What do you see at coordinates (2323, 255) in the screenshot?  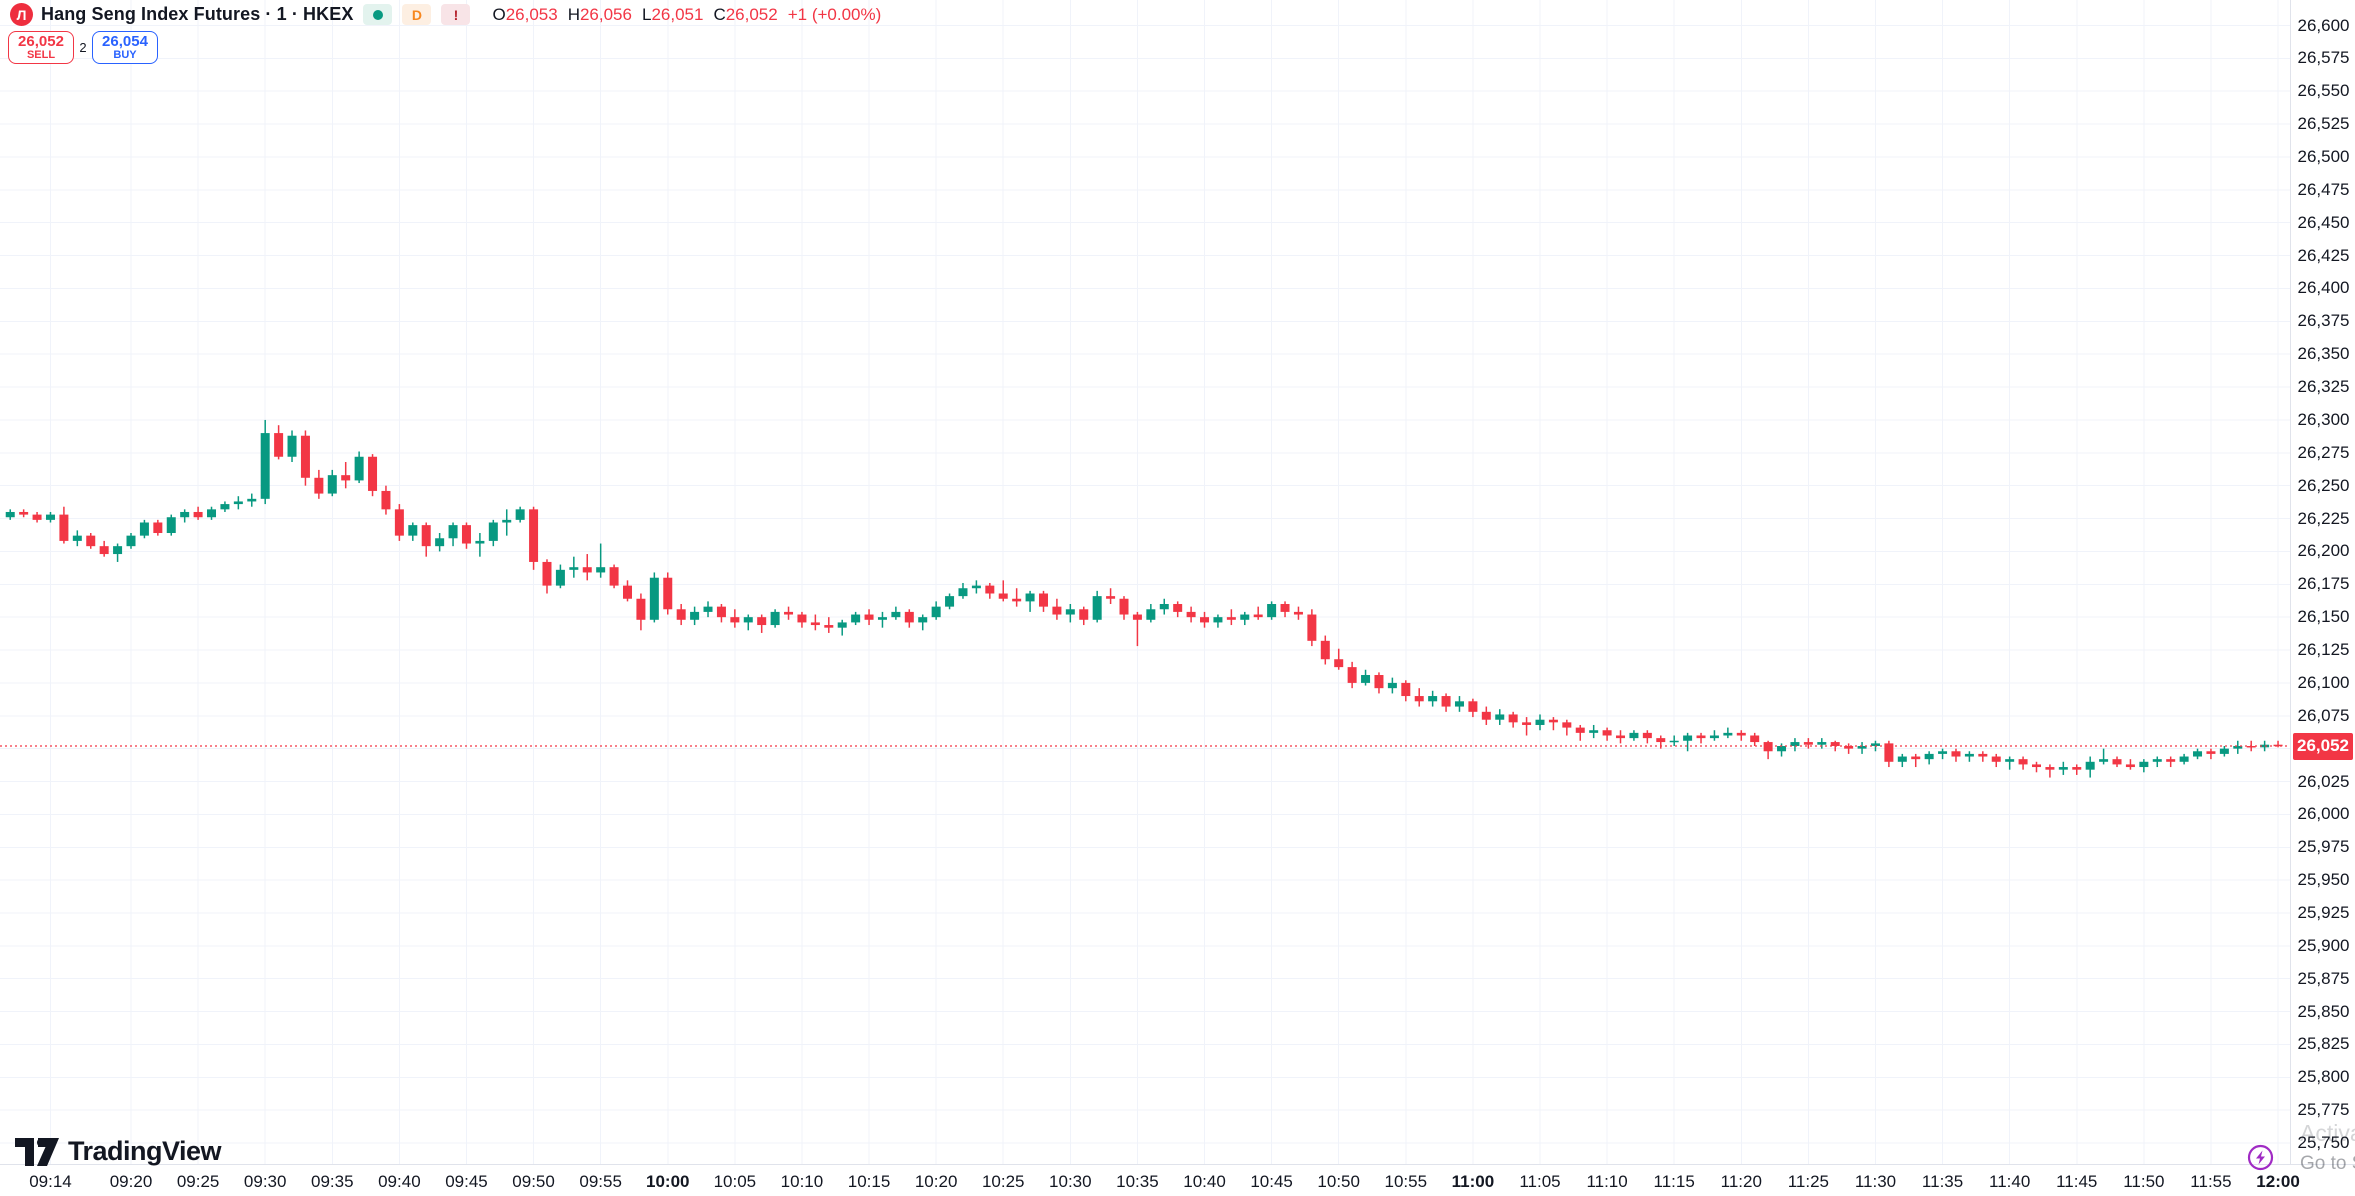 I see `price-axis-label: 26,425` at bounding box center [2323, 255].